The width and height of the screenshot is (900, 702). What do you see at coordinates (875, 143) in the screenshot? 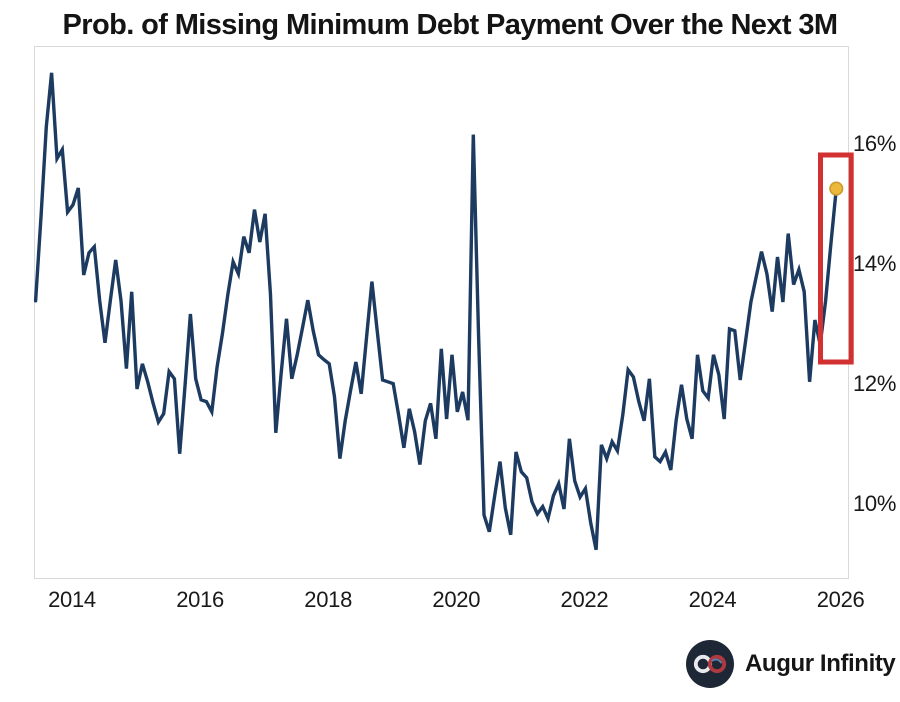
I see `y-tick-label: 16%` at bounding box center [875, 143].